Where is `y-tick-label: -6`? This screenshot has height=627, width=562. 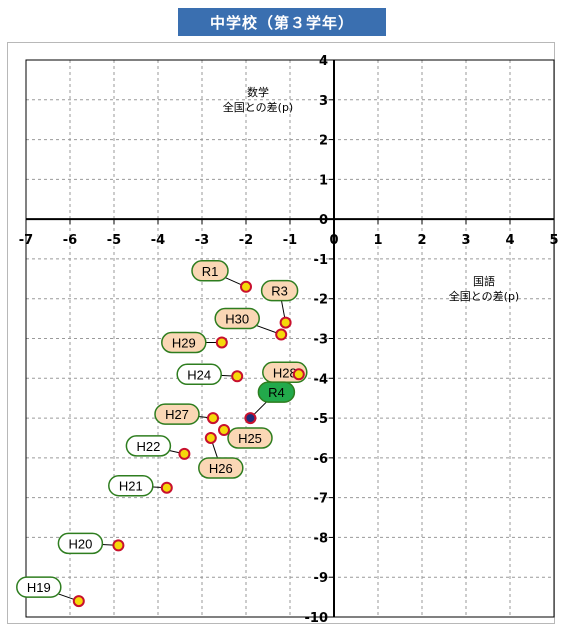 y-tick-label: -6 is located at coordinates (321, 459).